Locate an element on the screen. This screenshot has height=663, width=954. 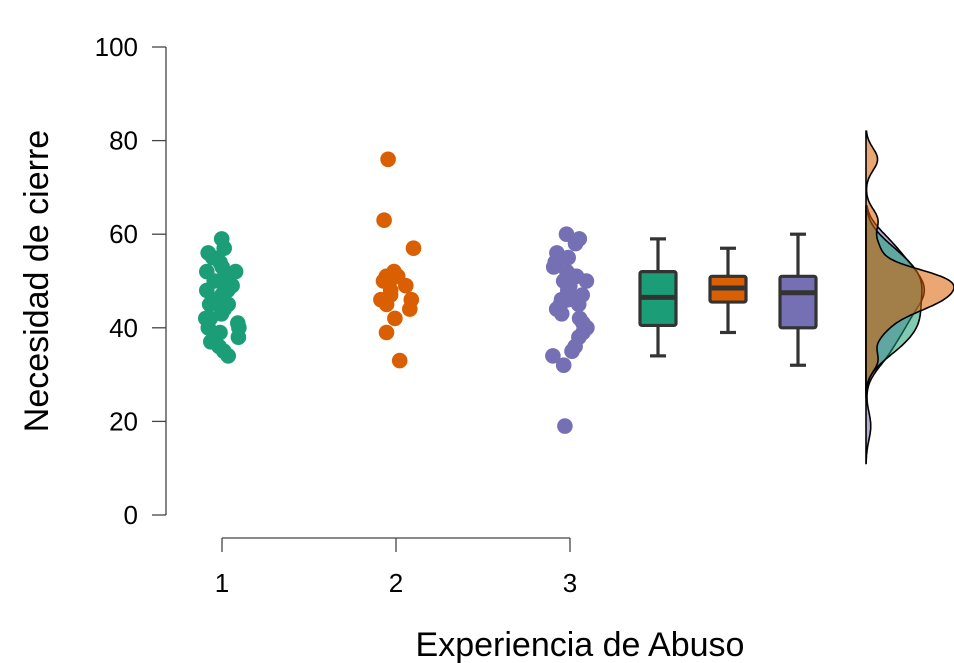
boxplot-layer is located at coordinates (728, 299).